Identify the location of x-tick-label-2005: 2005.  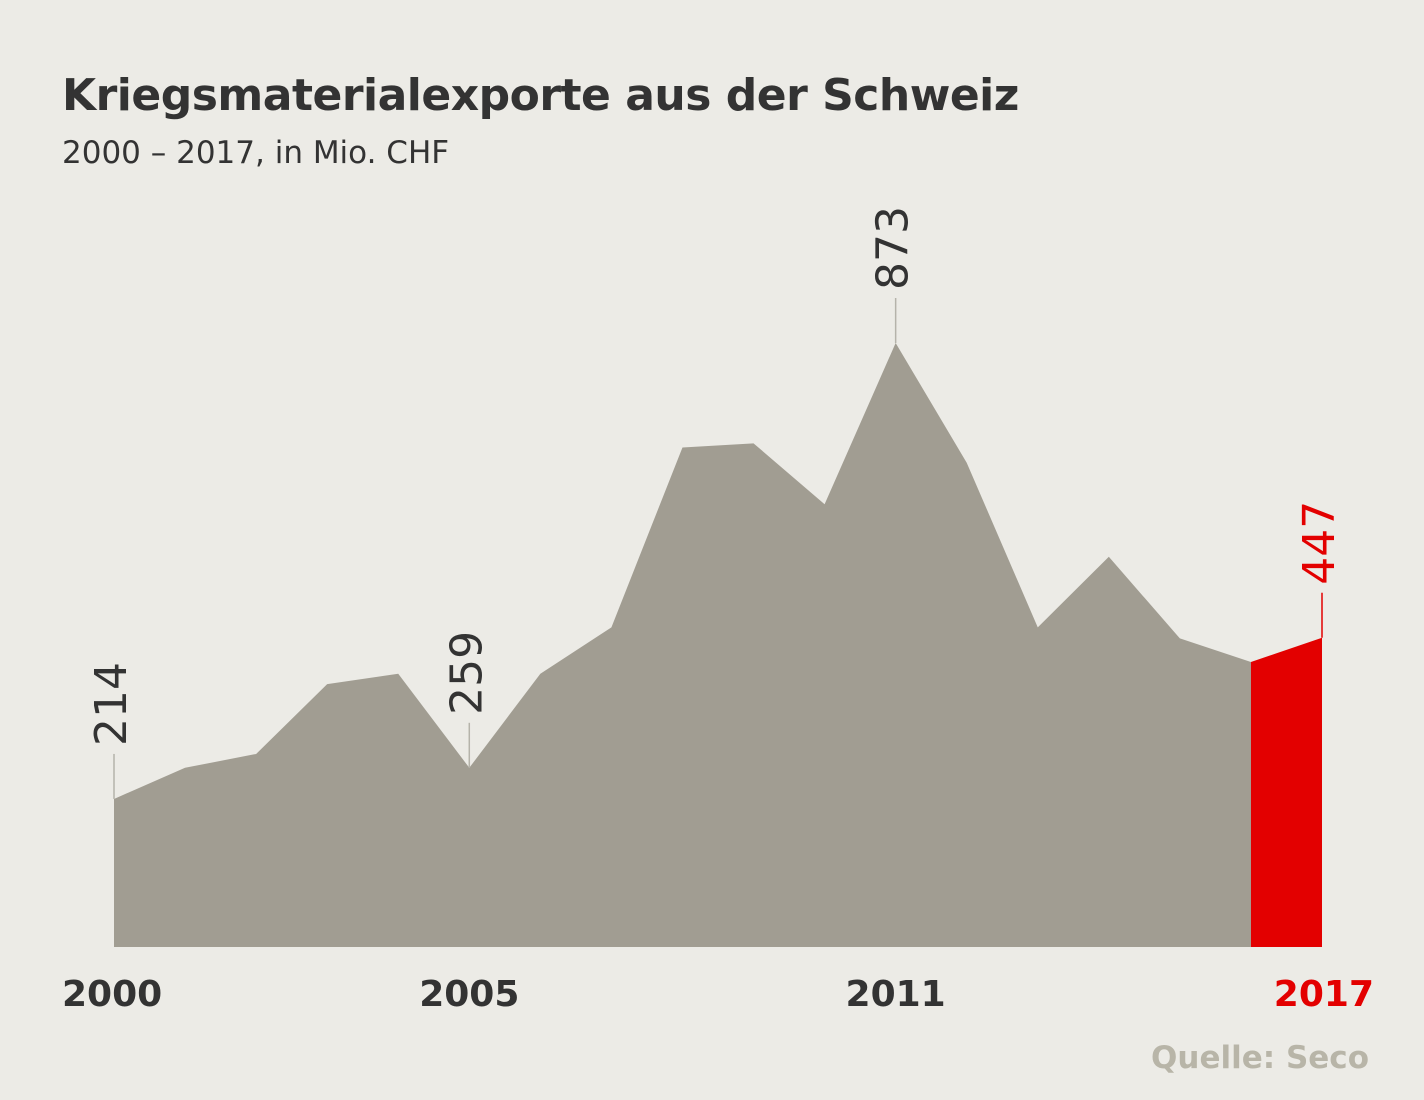
(469, 994).